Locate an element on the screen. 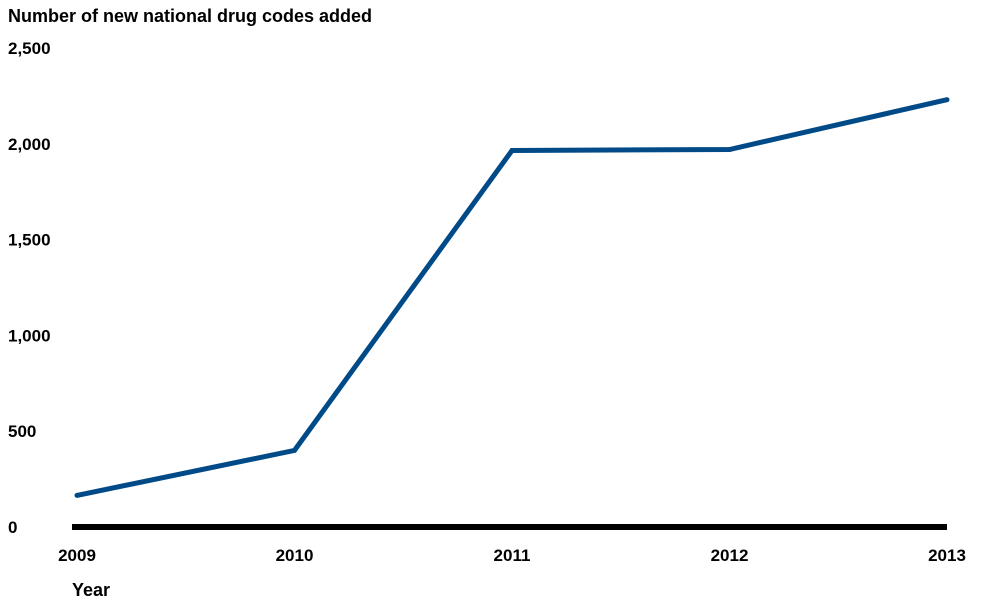  x-tick-label: 2013 is located at coordinates (947, 555).